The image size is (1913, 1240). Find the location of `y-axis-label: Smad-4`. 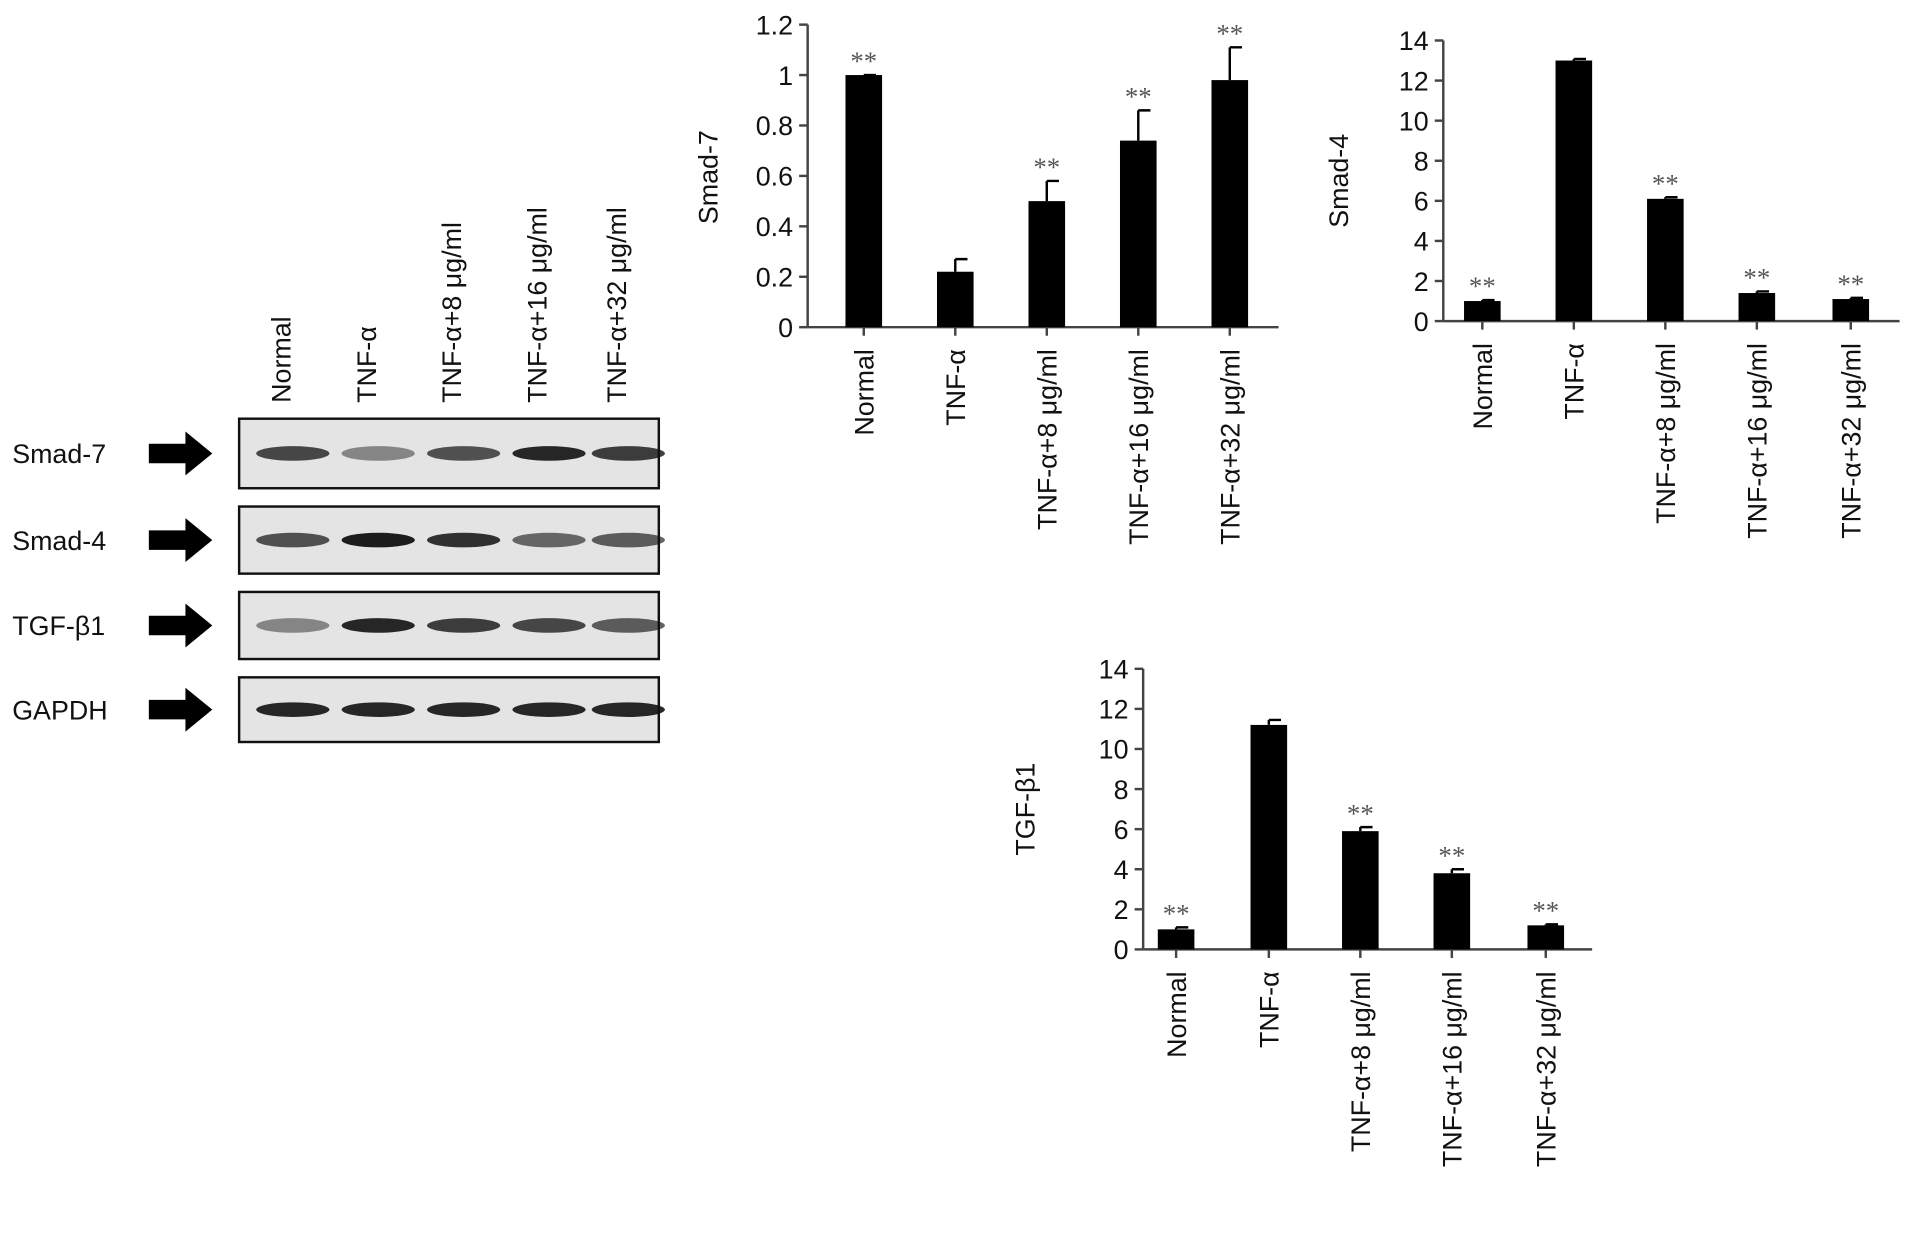

y-axis-label: Smad-4 is located at coordinates (1339, 181).